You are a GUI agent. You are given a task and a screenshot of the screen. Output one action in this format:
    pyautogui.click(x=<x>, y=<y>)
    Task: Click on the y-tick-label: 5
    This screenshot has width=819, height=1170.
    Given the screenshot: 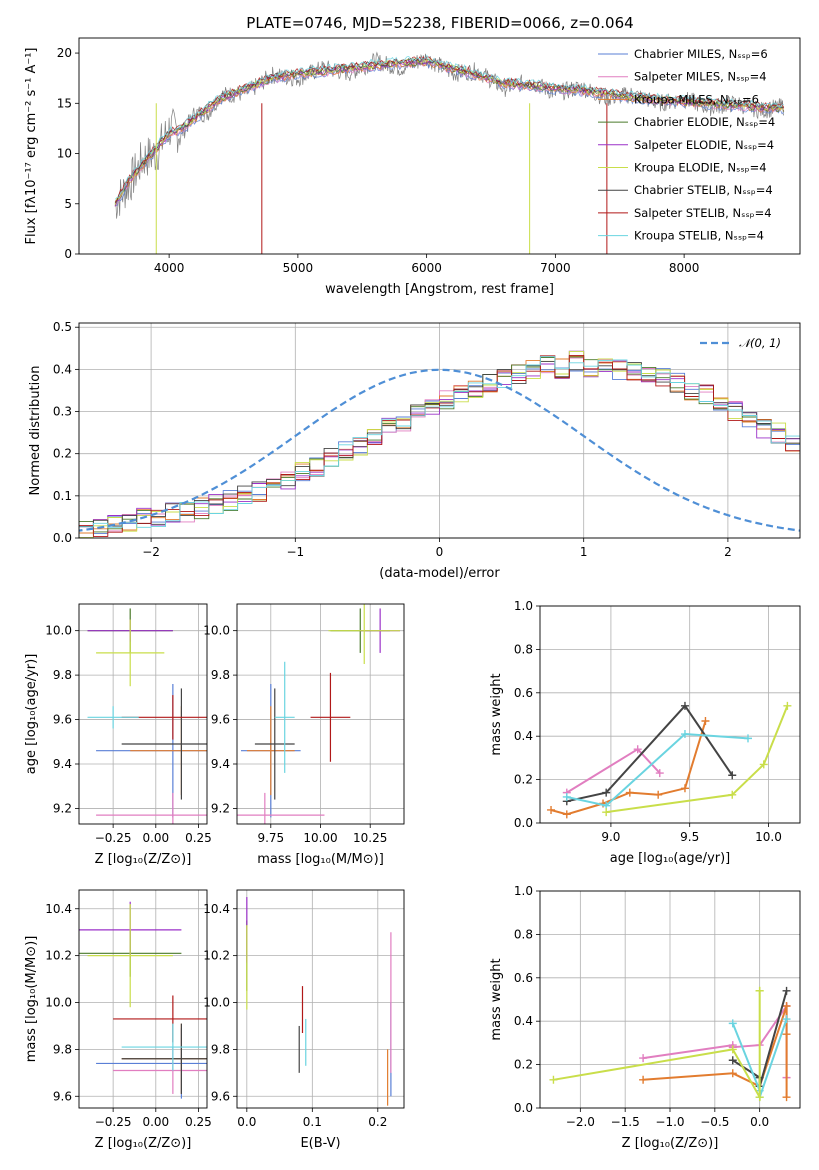 What is the action you would take?
    pyautogui.click(x=68, y=204)
    